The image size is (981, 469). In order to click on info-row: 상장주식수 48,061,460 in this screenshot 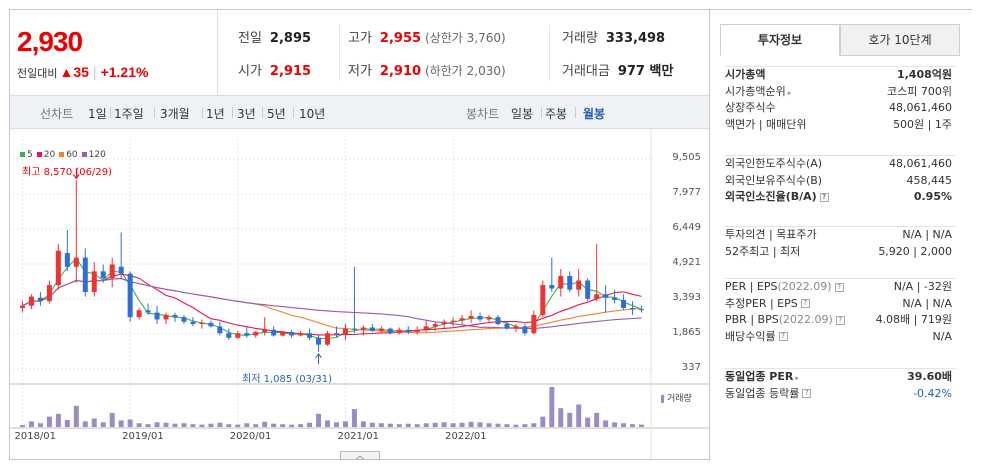, I will do `click(840, 108)`.